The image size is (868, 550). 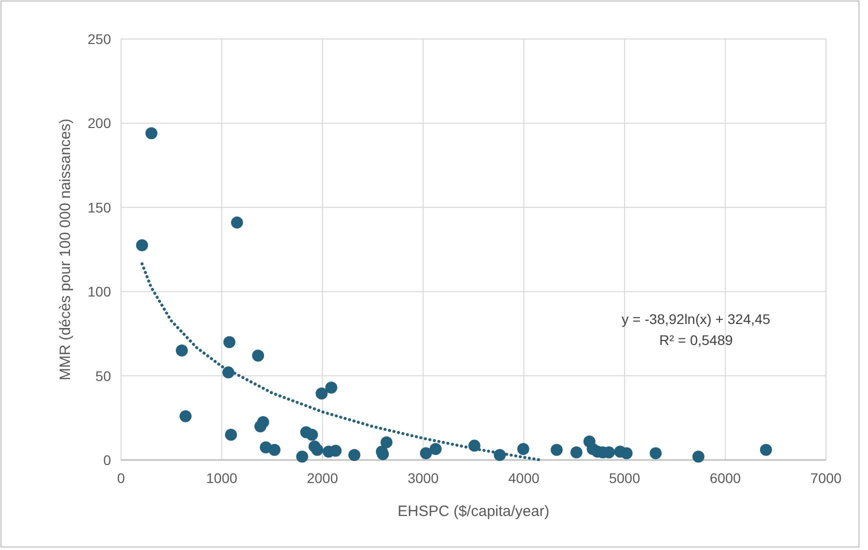 I want to click on y-tick-label: 0, so click(x=107, y=460).